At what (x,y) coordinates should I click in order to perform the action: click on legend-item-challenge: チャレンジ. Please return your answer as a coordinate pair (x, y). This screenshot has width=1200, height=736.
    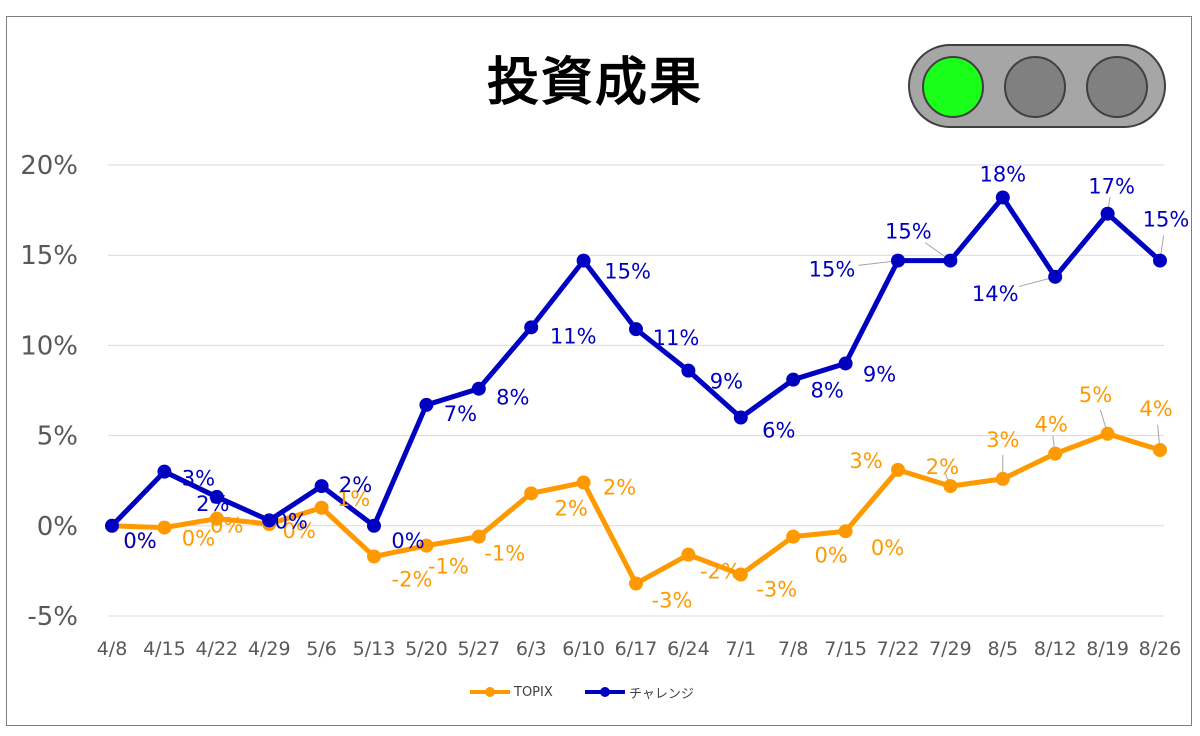
    Looking at the image, I should click on (639, 692).